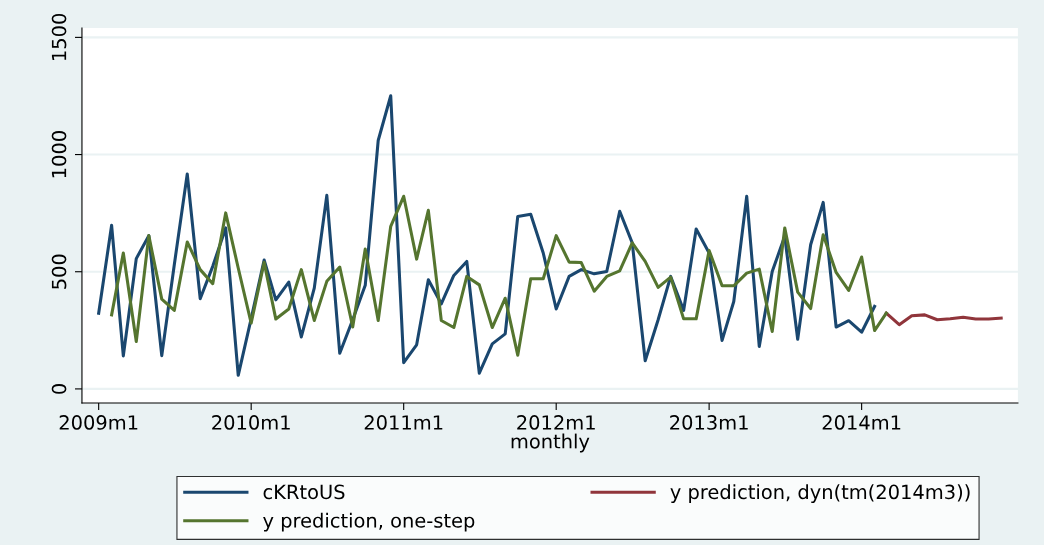  What do you see at coordinates (59, 36) in the screenshot?
I see `y-tick-label: 1500` at bounding box center [59, 36].